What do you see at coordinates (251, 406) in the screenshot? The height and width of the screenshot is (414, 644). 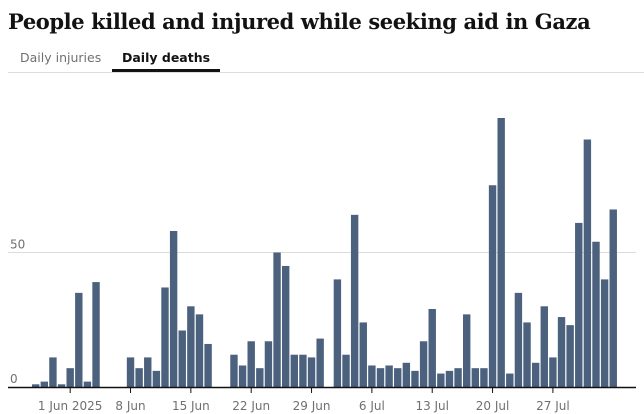 I see `x-tick-label: 22 Jun` at bounding box center [251, 406].